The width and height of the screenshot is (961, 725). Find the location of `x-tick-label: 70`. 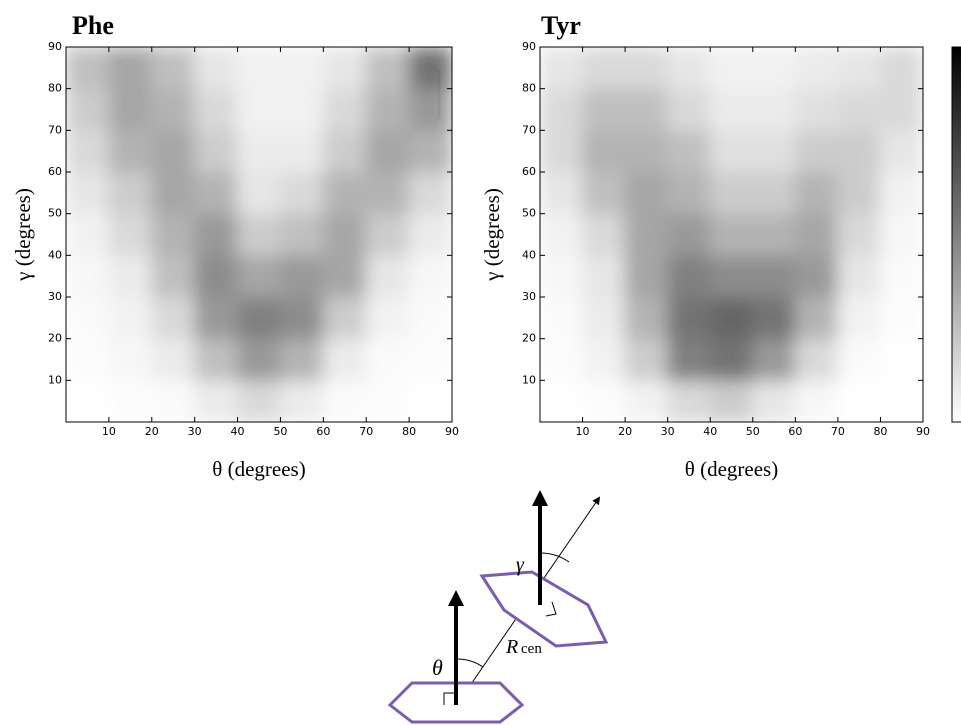

x-tick-label: 70 is located at coordinates (366, 431).